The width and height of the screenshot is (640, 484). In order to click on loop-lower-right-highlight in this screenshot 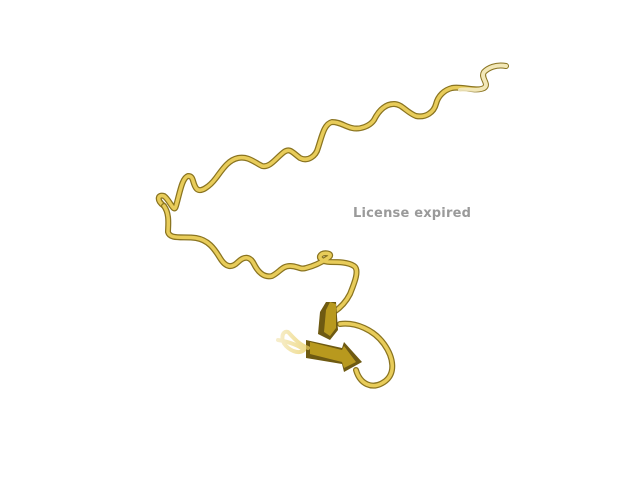, I will do `click(366, 354)`.